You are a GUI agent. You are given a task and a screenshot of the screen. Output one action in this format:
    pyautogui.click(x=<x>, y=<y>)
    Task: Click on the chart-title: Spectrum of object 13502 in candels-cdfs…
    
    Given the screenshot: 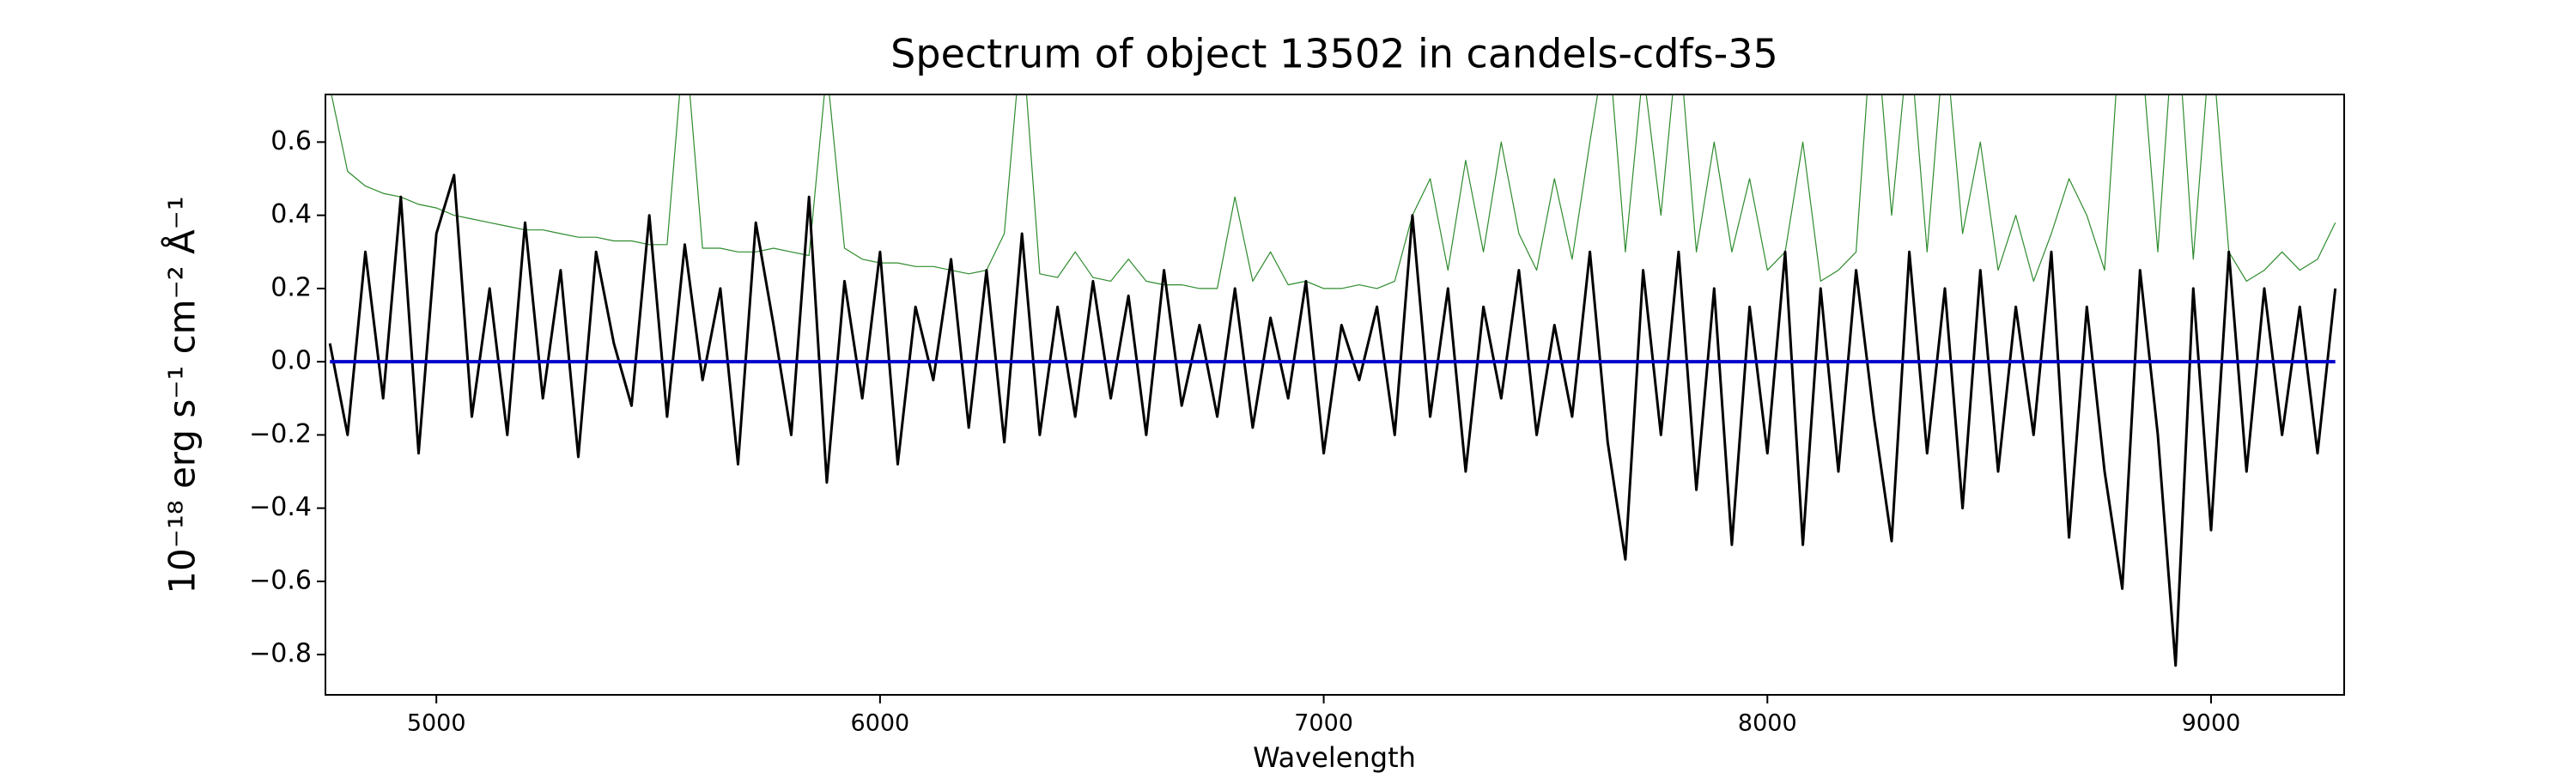 What is the action you would take?
    pyautogui.click(x=1334, y=54)
    